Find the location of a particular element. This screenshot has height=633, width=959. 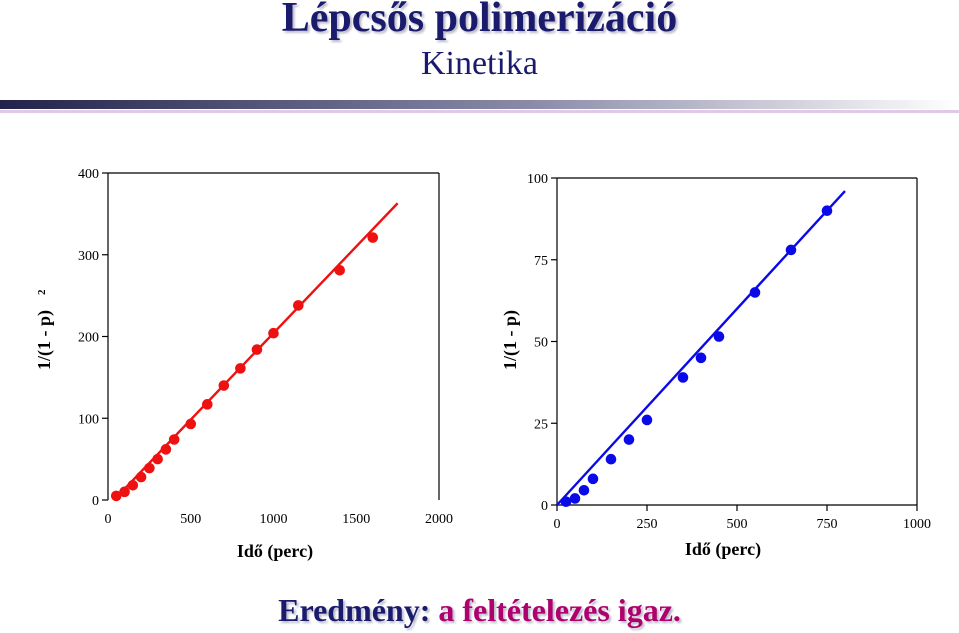

y-tick-label: 400 is located at coordinates (88, 174).